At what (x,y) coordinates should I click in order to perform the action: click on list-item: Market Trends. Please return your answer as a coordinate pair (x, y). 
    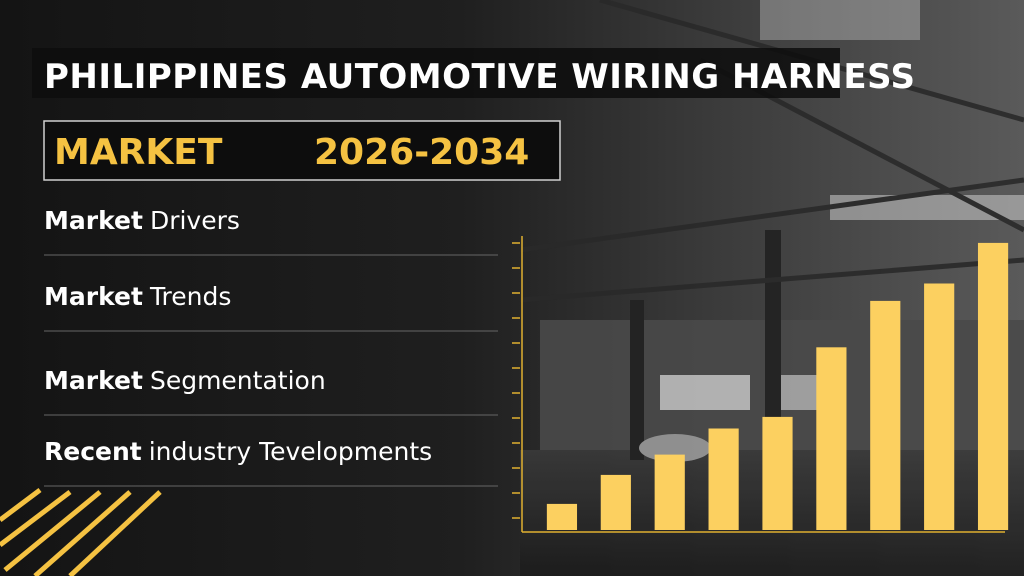
    Looking at the image, I should click on (137, 296).